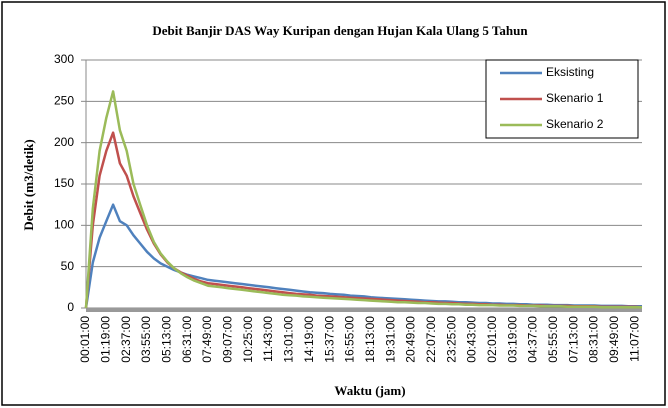 This screenshot has height=408, width=668. I want to click on legend-label: Skenario 2, so click(575, 124).